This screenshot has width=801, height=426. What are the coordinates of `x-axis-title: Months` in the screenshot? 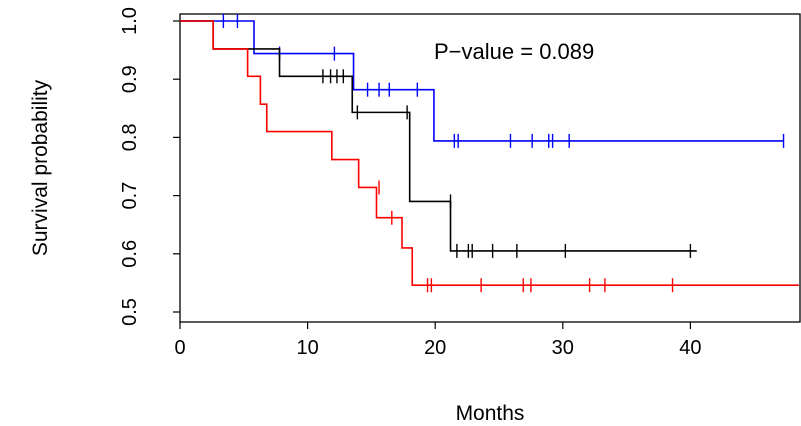 It's located at (490, 413).